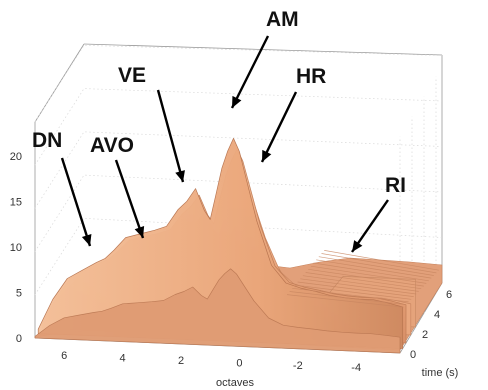  I want to click on y-tick-label: 6, so click(449, 295).